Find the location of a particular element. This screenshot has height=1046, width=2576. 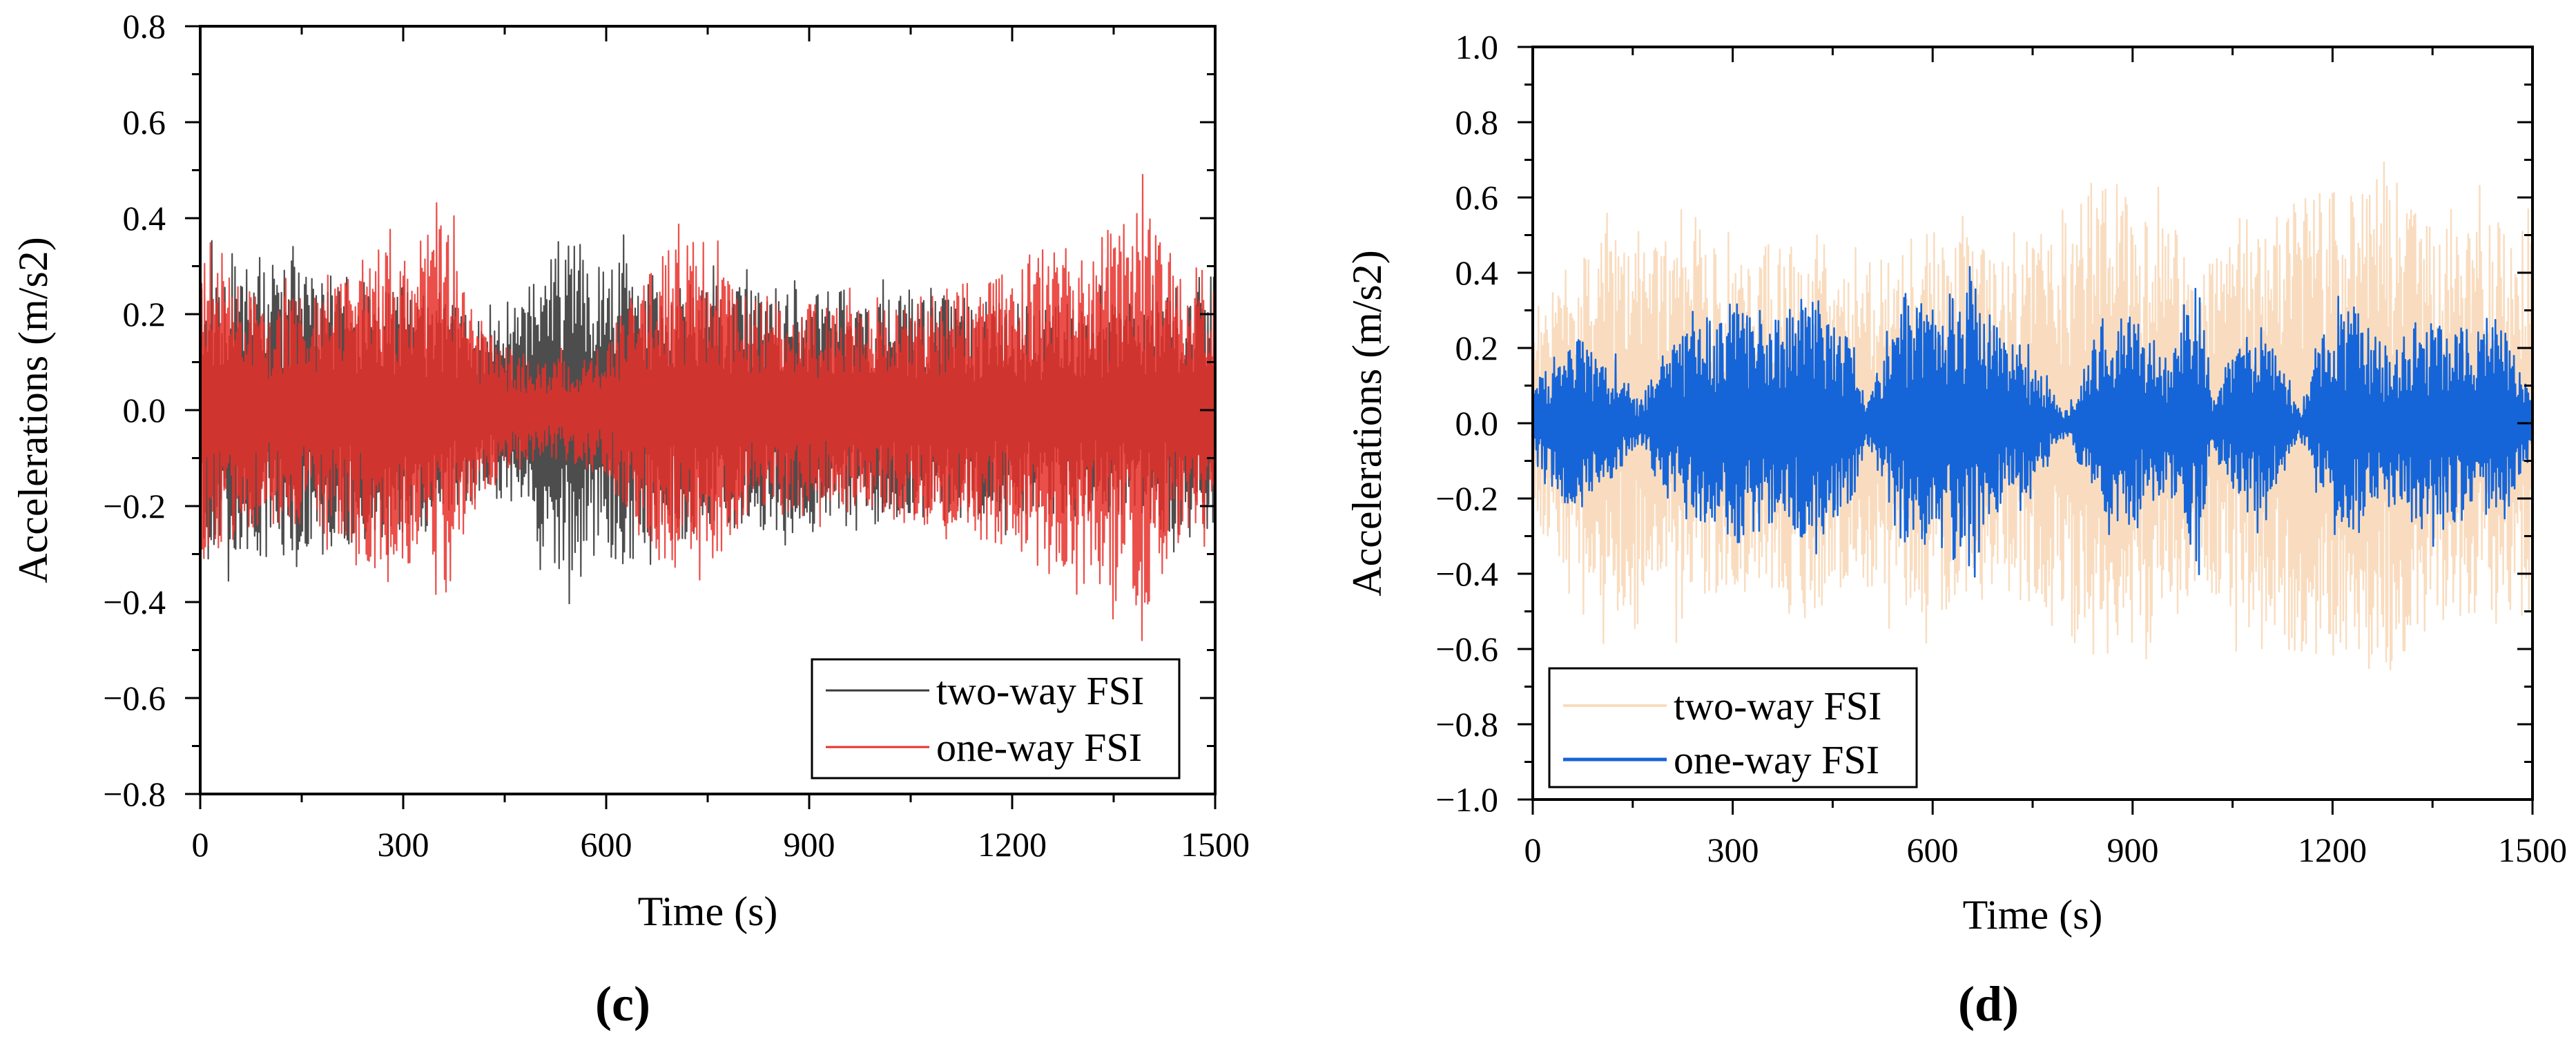

panel-c-x-tick-labels: 0 300 600 900 1200 1500 is located at coordinates (721, 844).